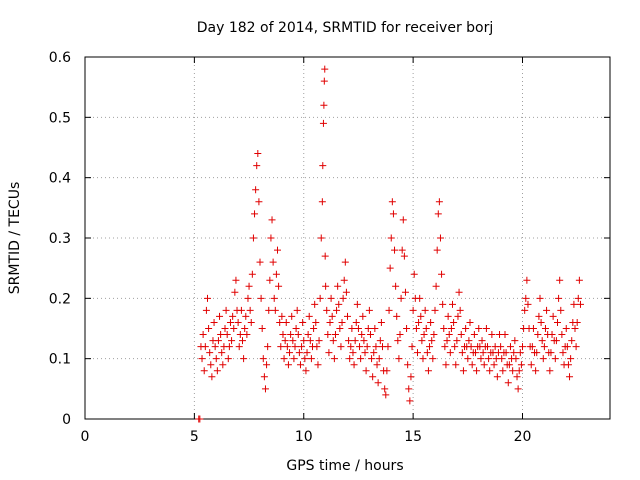 The height and width of the screenshot is (480, 640). What do you see at coordinates (60, 58) in the screenshot?
I see `y-tick-label: 0.6` at bounding box center [60, 58].